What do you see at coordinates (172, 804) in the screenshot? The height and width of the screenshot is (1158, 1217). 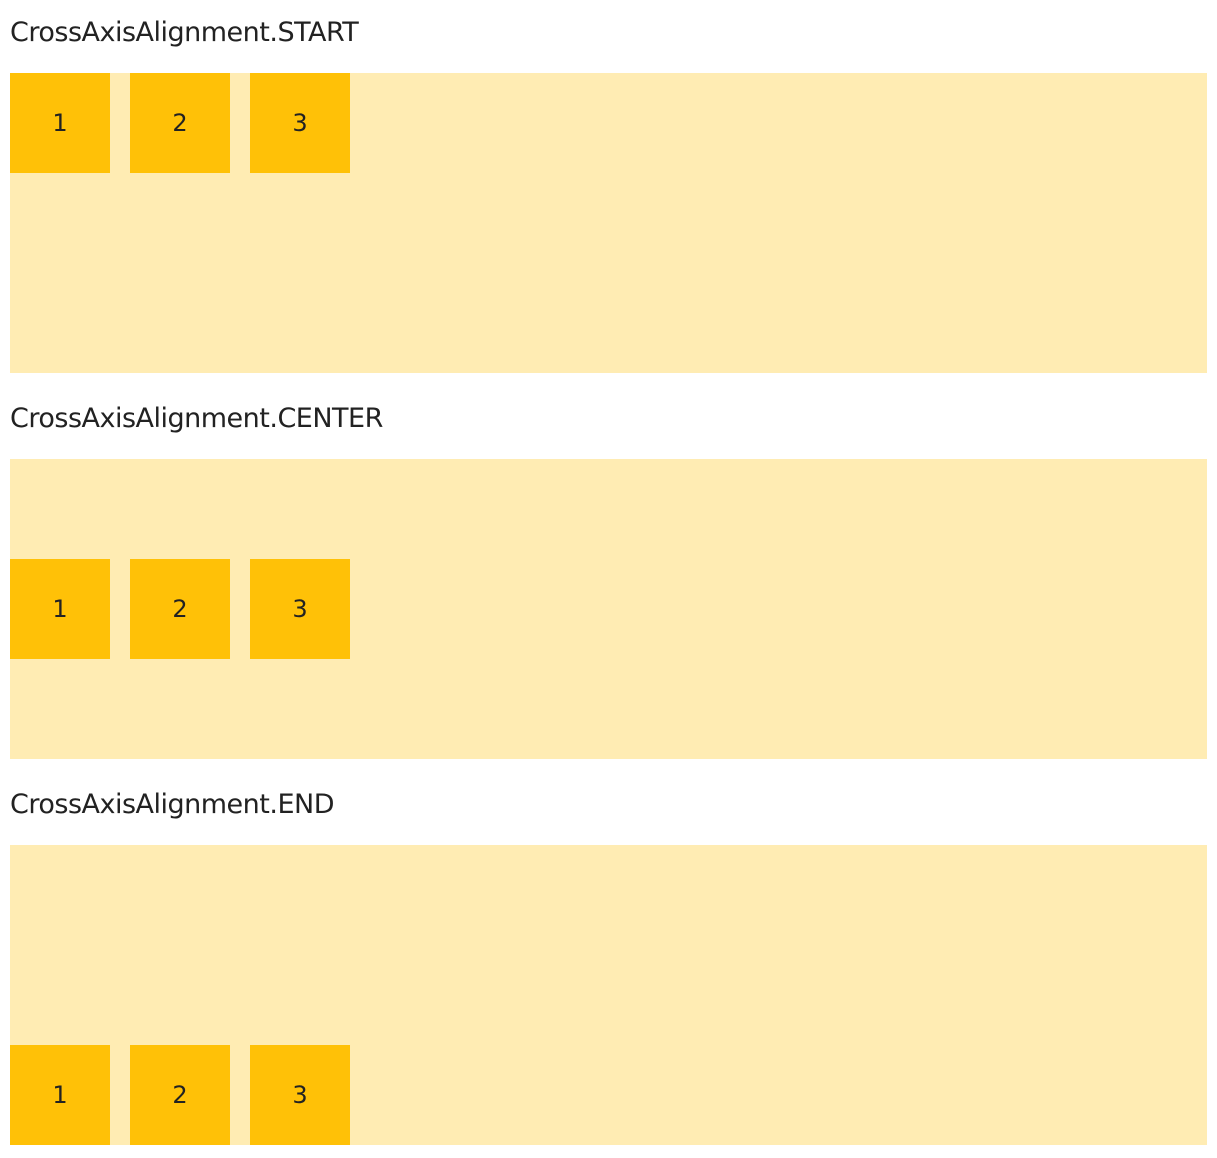 I see `section-title: CrossAxisAlignment.END` at bounding box center [172, 804].